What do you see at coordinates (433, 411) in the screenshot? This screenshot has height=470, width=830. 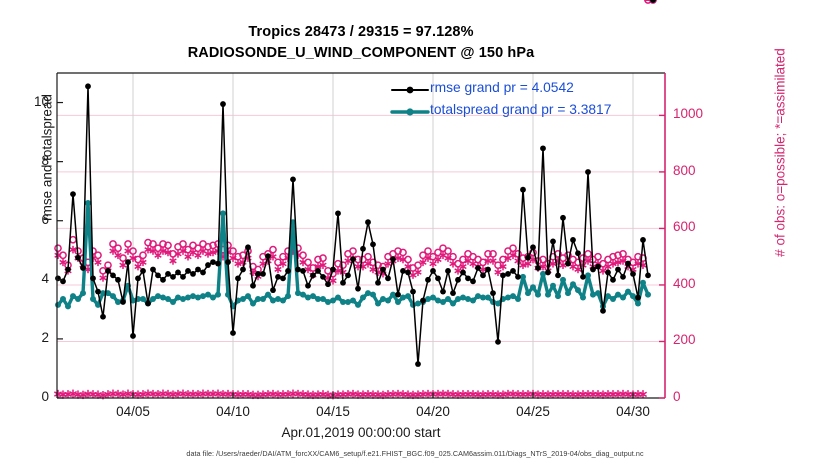 I see `x-tick-label: 04/20` at bounding box center [433, 411].